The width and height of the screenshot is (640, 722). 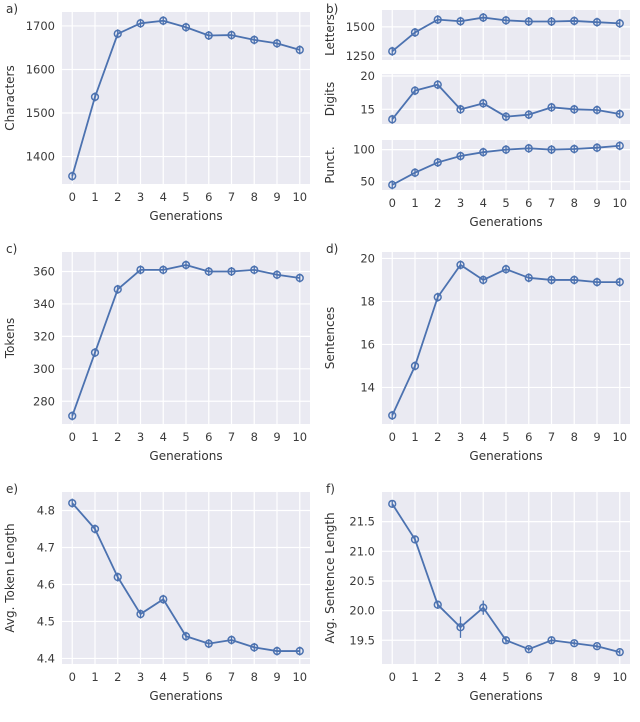 I want to click on chart-punctuation: 50 100 0 1 2 3 4 5 6 7 8 9 10 Generations Punct., so click(x=476, y=184).